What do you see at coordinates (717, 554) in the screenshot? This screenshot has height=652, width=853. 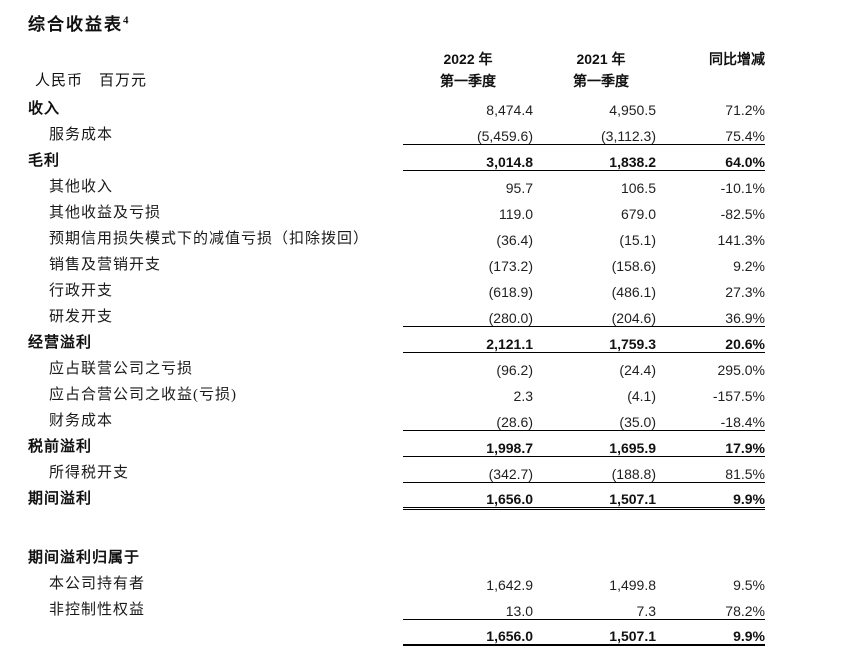 I see `cell-yoy` at bounding box center [717, 554].